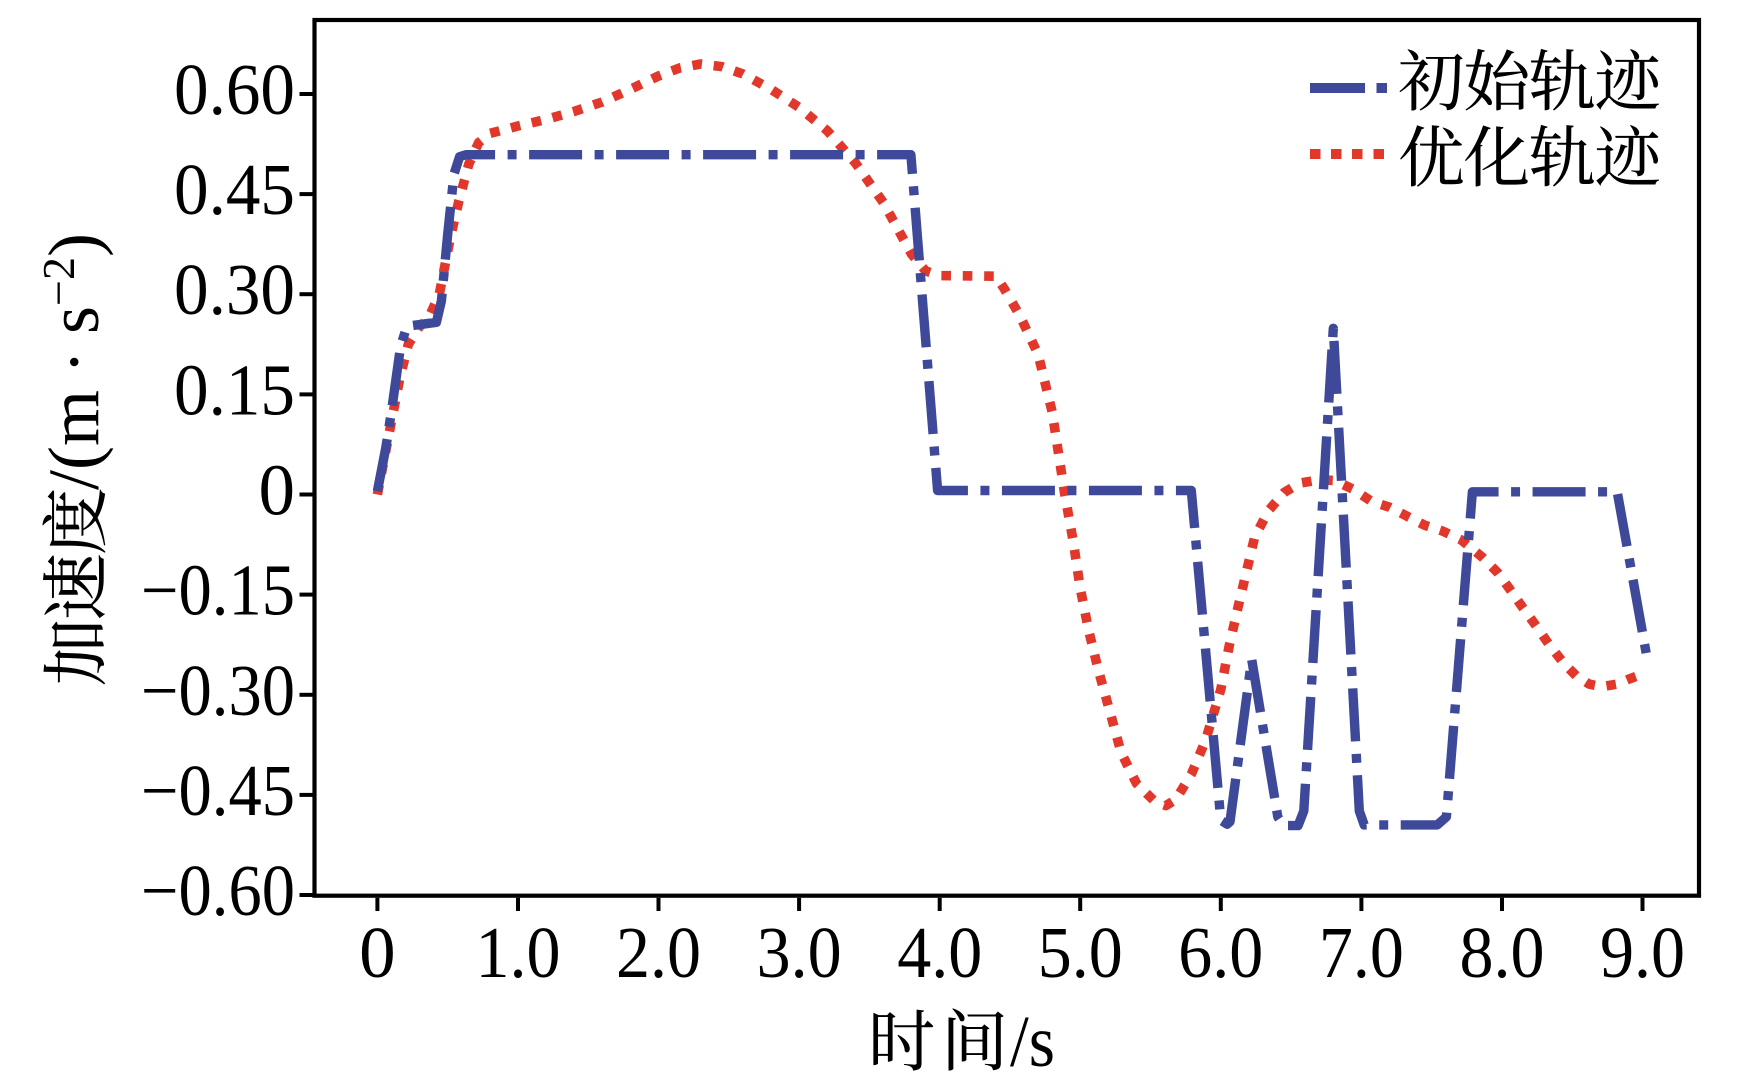 The image size is (1738, 1087). Describe the element at coordinates (73, 361) in the screenshot. I see `svg-text: /(m·s−2)` at that location.